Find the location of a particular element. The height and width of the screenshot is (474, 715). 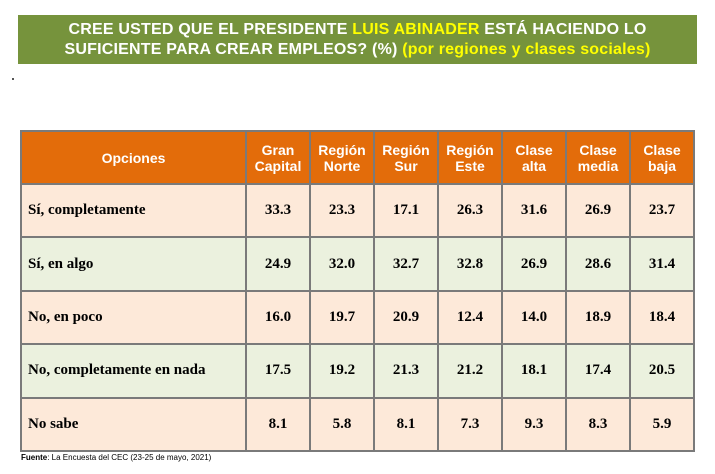

row-label: Sí, en algo is located at coordinates (133, 264).